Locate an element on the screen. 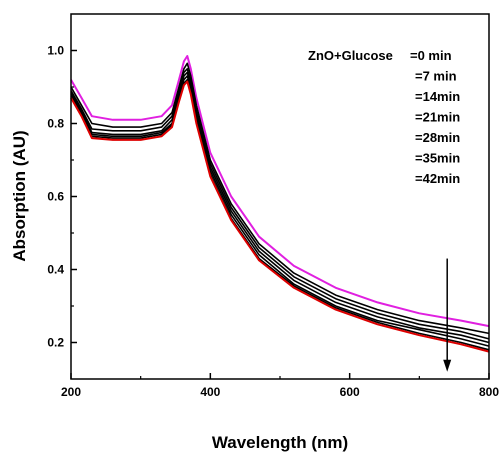 Image resolution: width=500 pixels, height=459 pixels. legend-entry-3: =21min is located at coordinates (437, 117).